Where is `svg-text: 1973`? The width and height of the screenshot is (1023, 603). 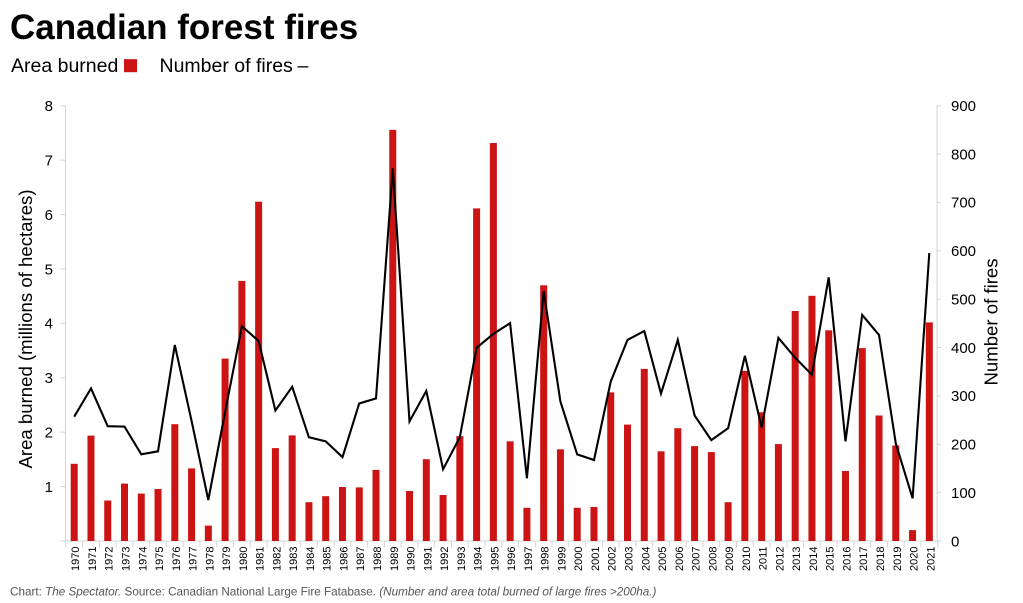 svg-text: 1973 is located at coordinates (127, 559).